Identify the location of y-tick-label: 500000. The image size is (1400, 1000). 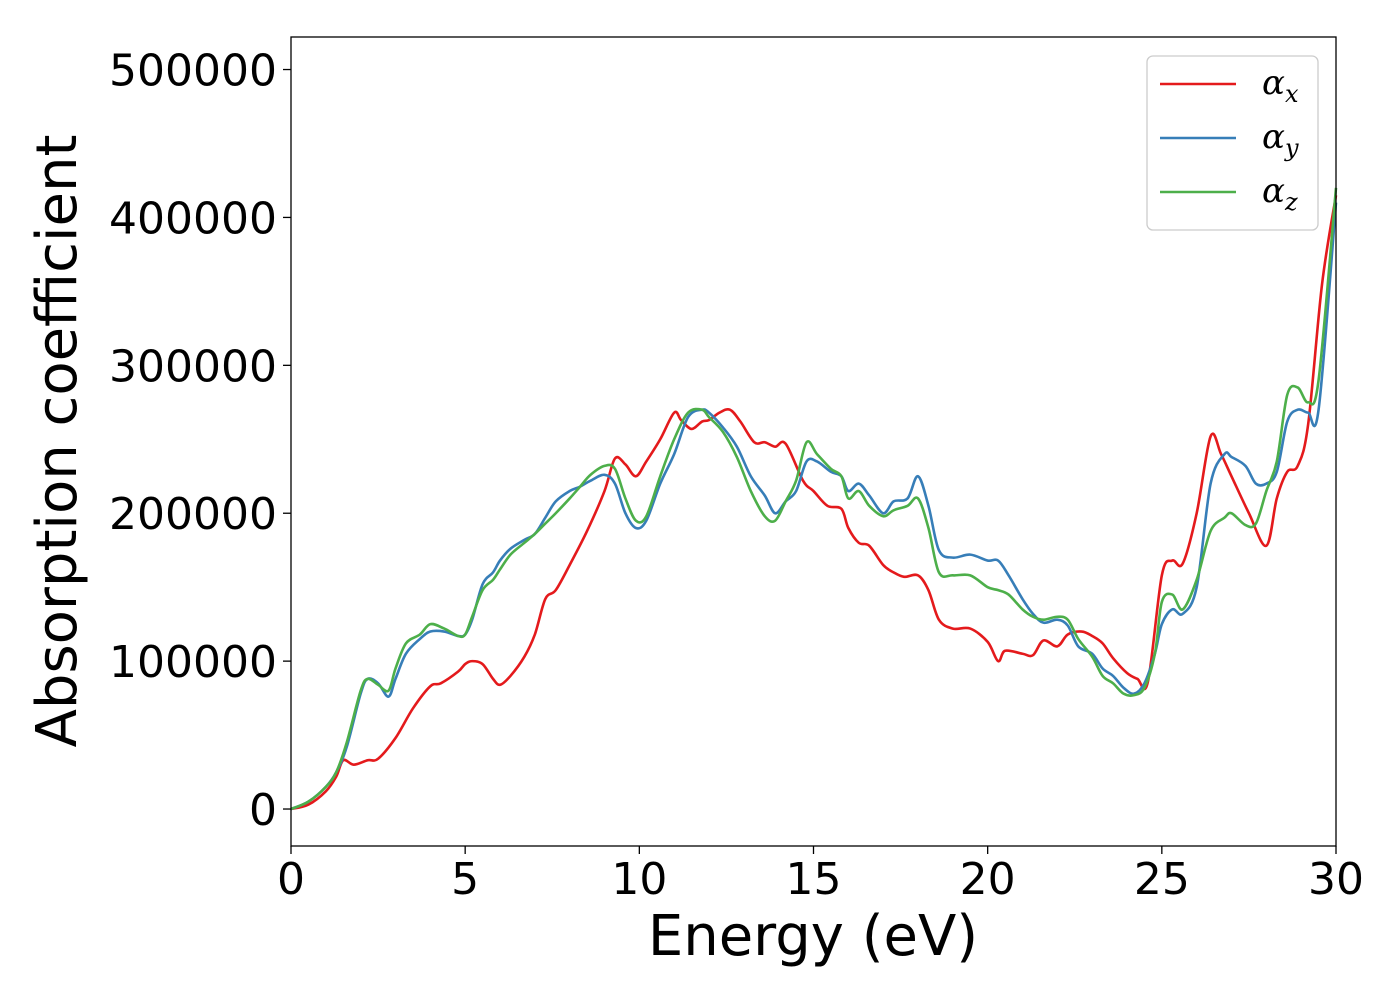
(193, 71).